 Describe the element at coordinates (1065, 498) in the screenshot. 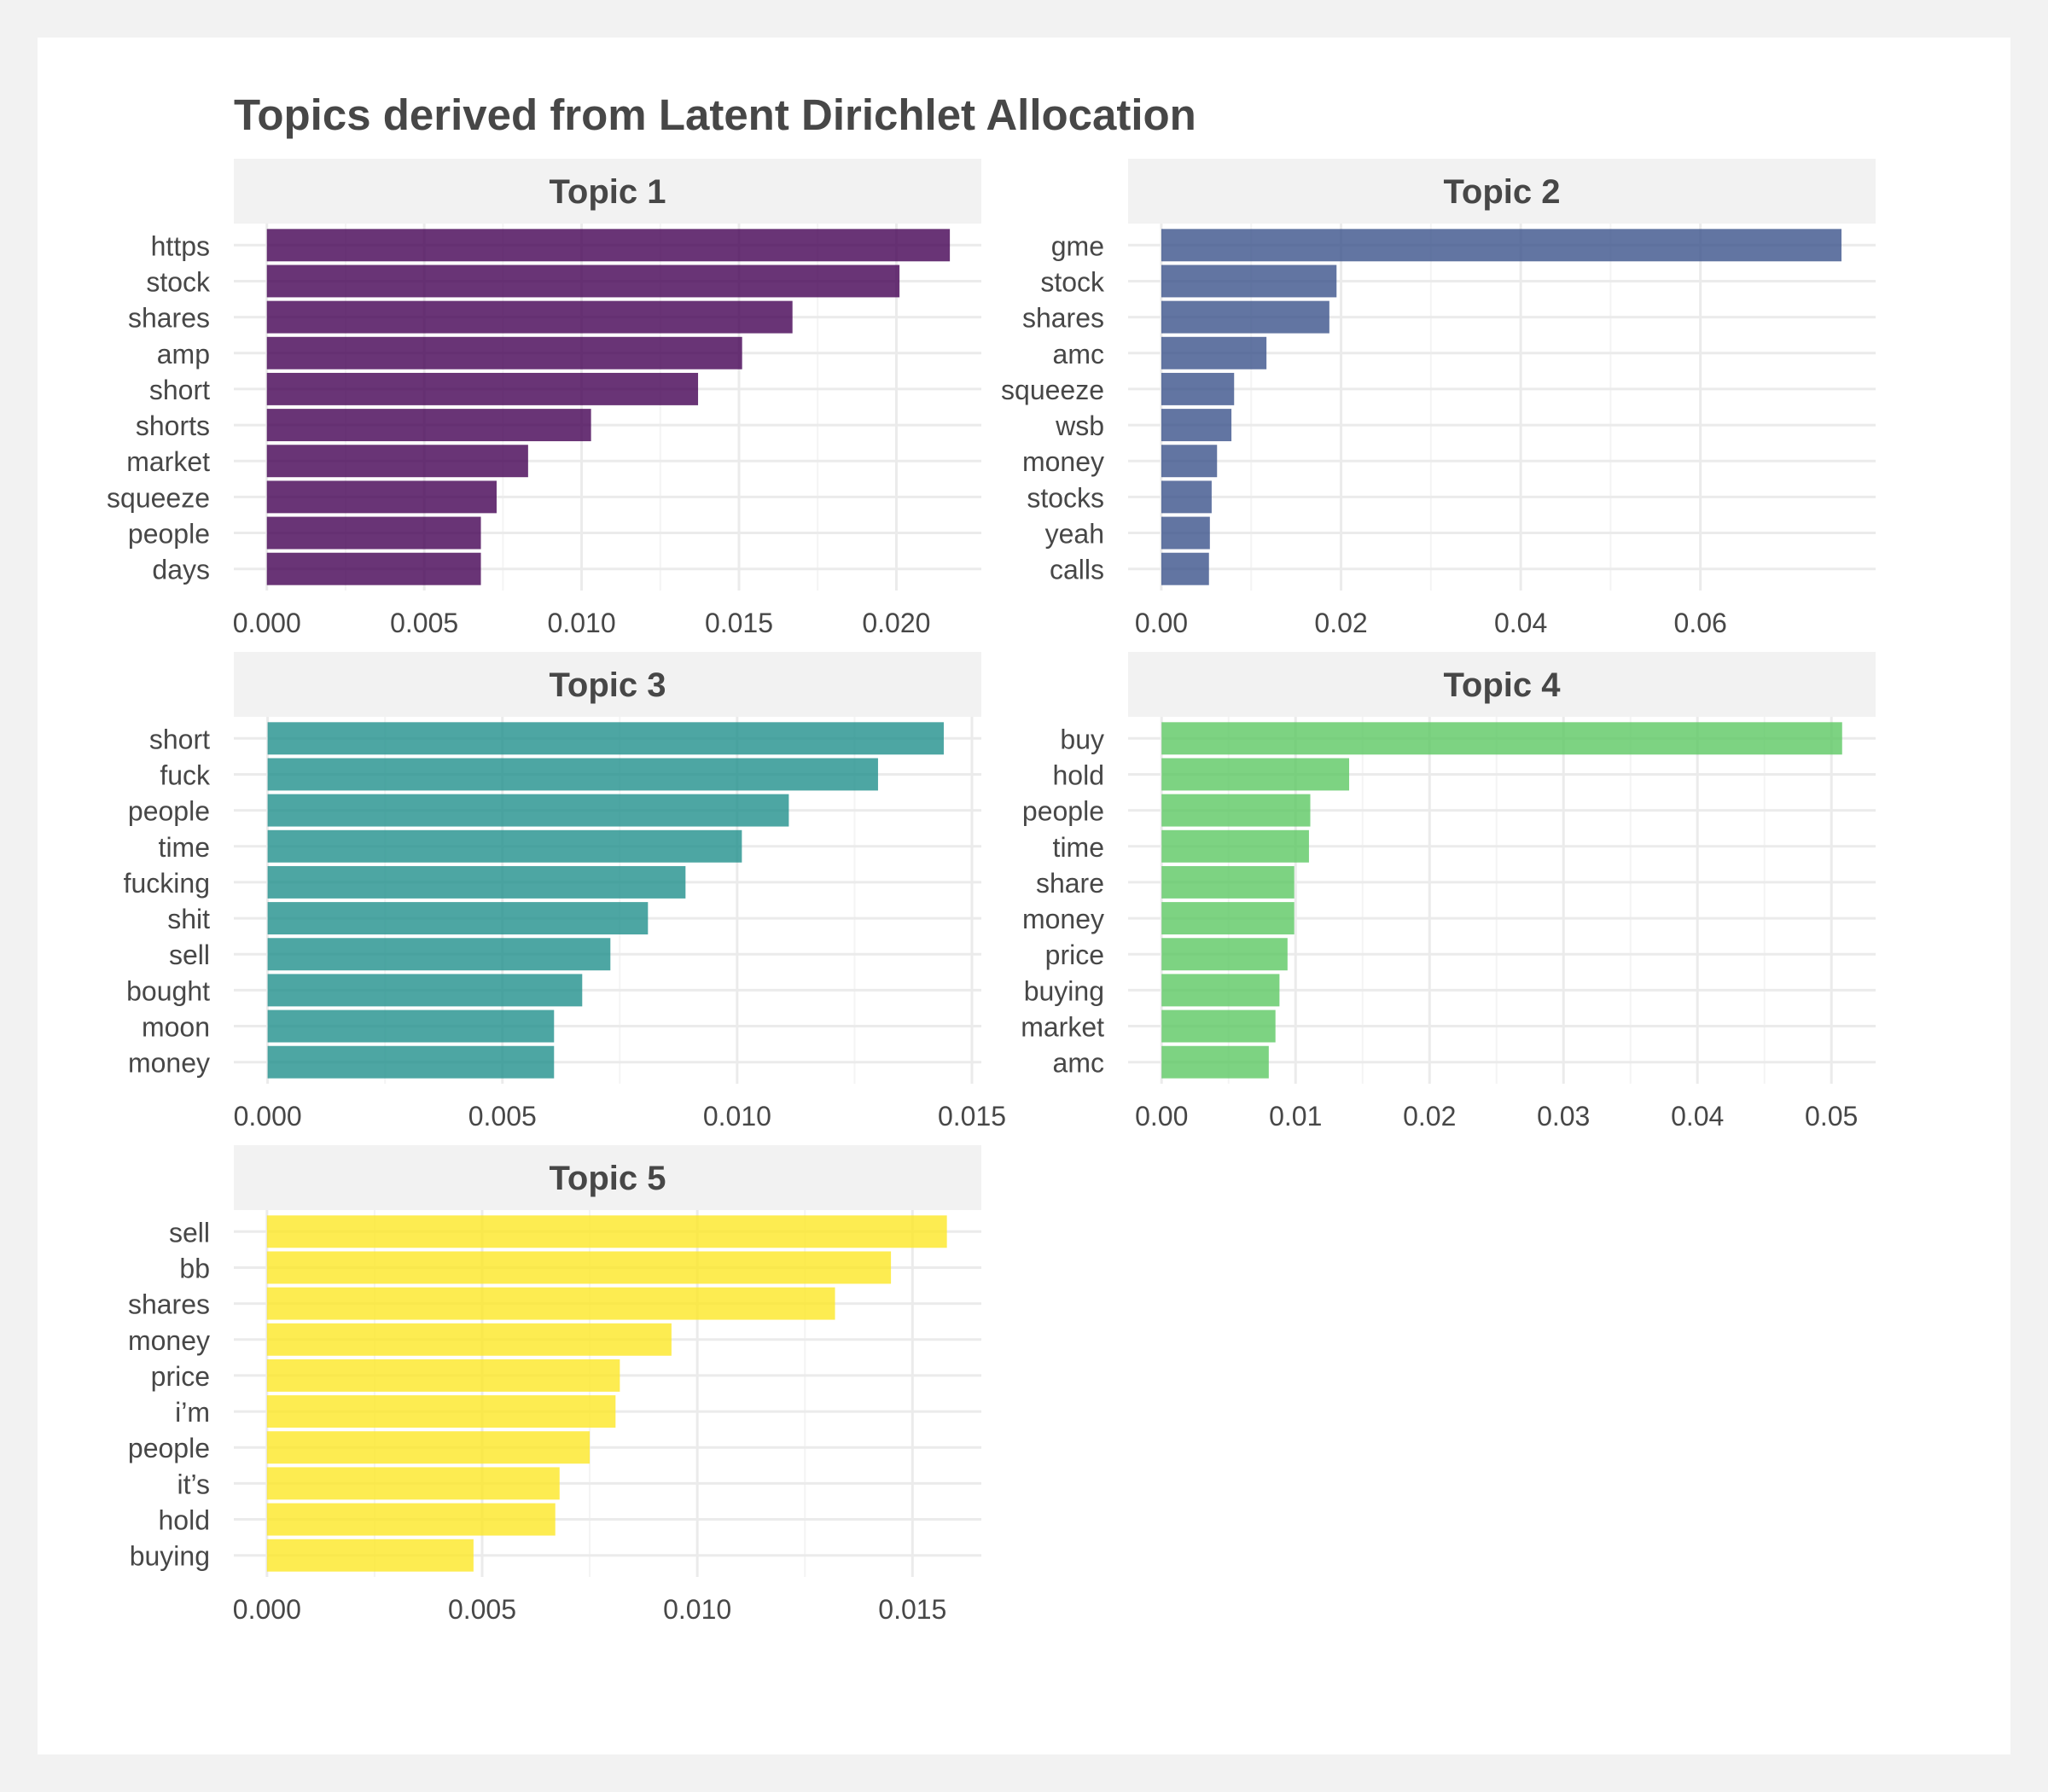

I see `category-label: stocks` at that location.